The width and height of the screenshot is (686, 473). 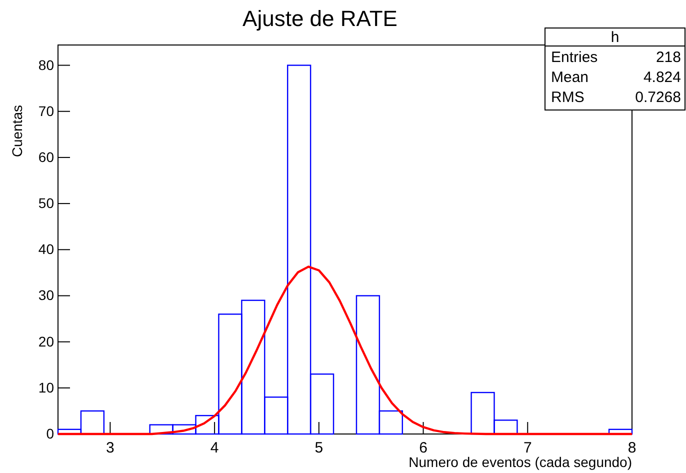 I want to click on x-tick-label: 3, so click(x=110, y=448).